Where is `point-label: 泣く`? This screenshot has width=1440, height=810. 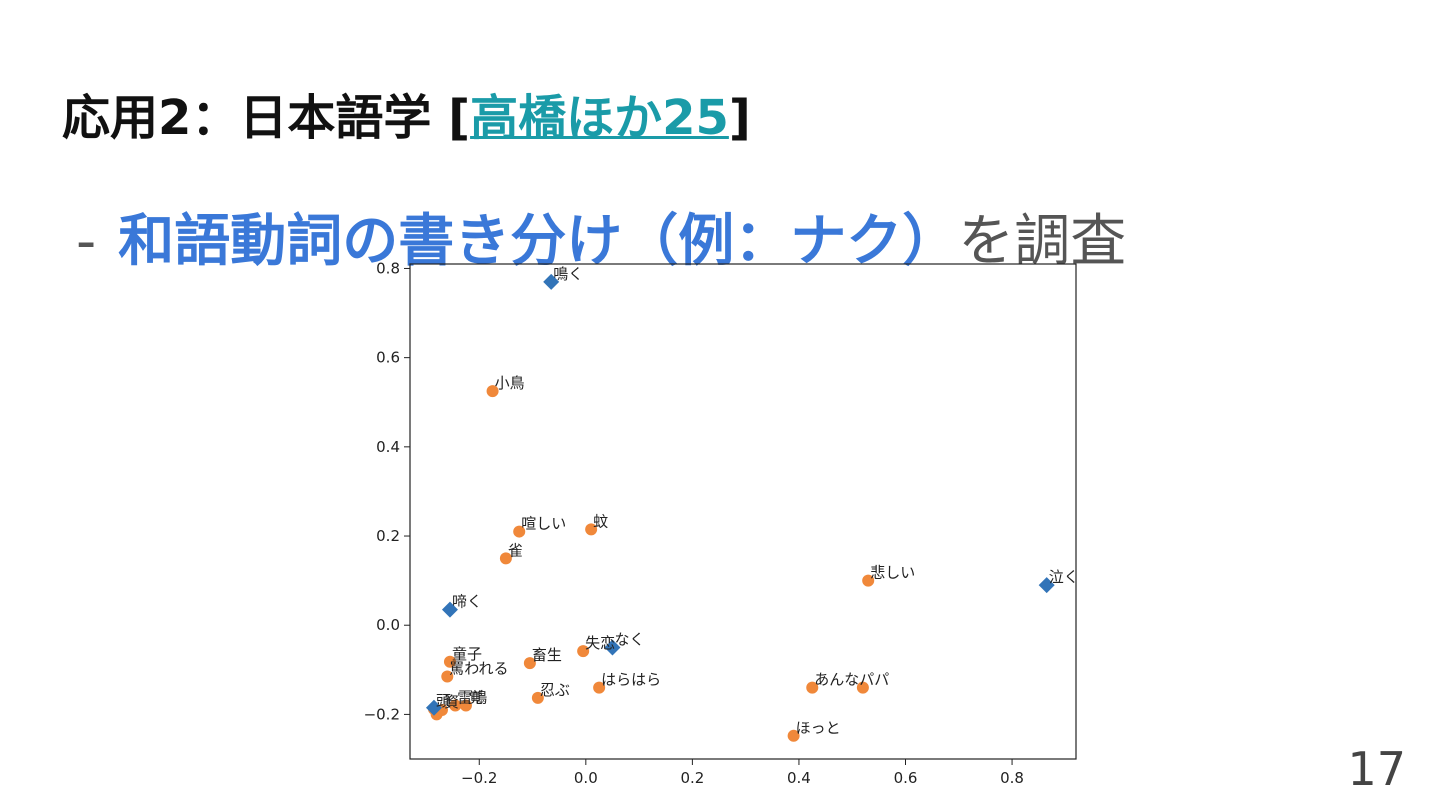
point-label: 泣く is located at coordinates (1064, 577).